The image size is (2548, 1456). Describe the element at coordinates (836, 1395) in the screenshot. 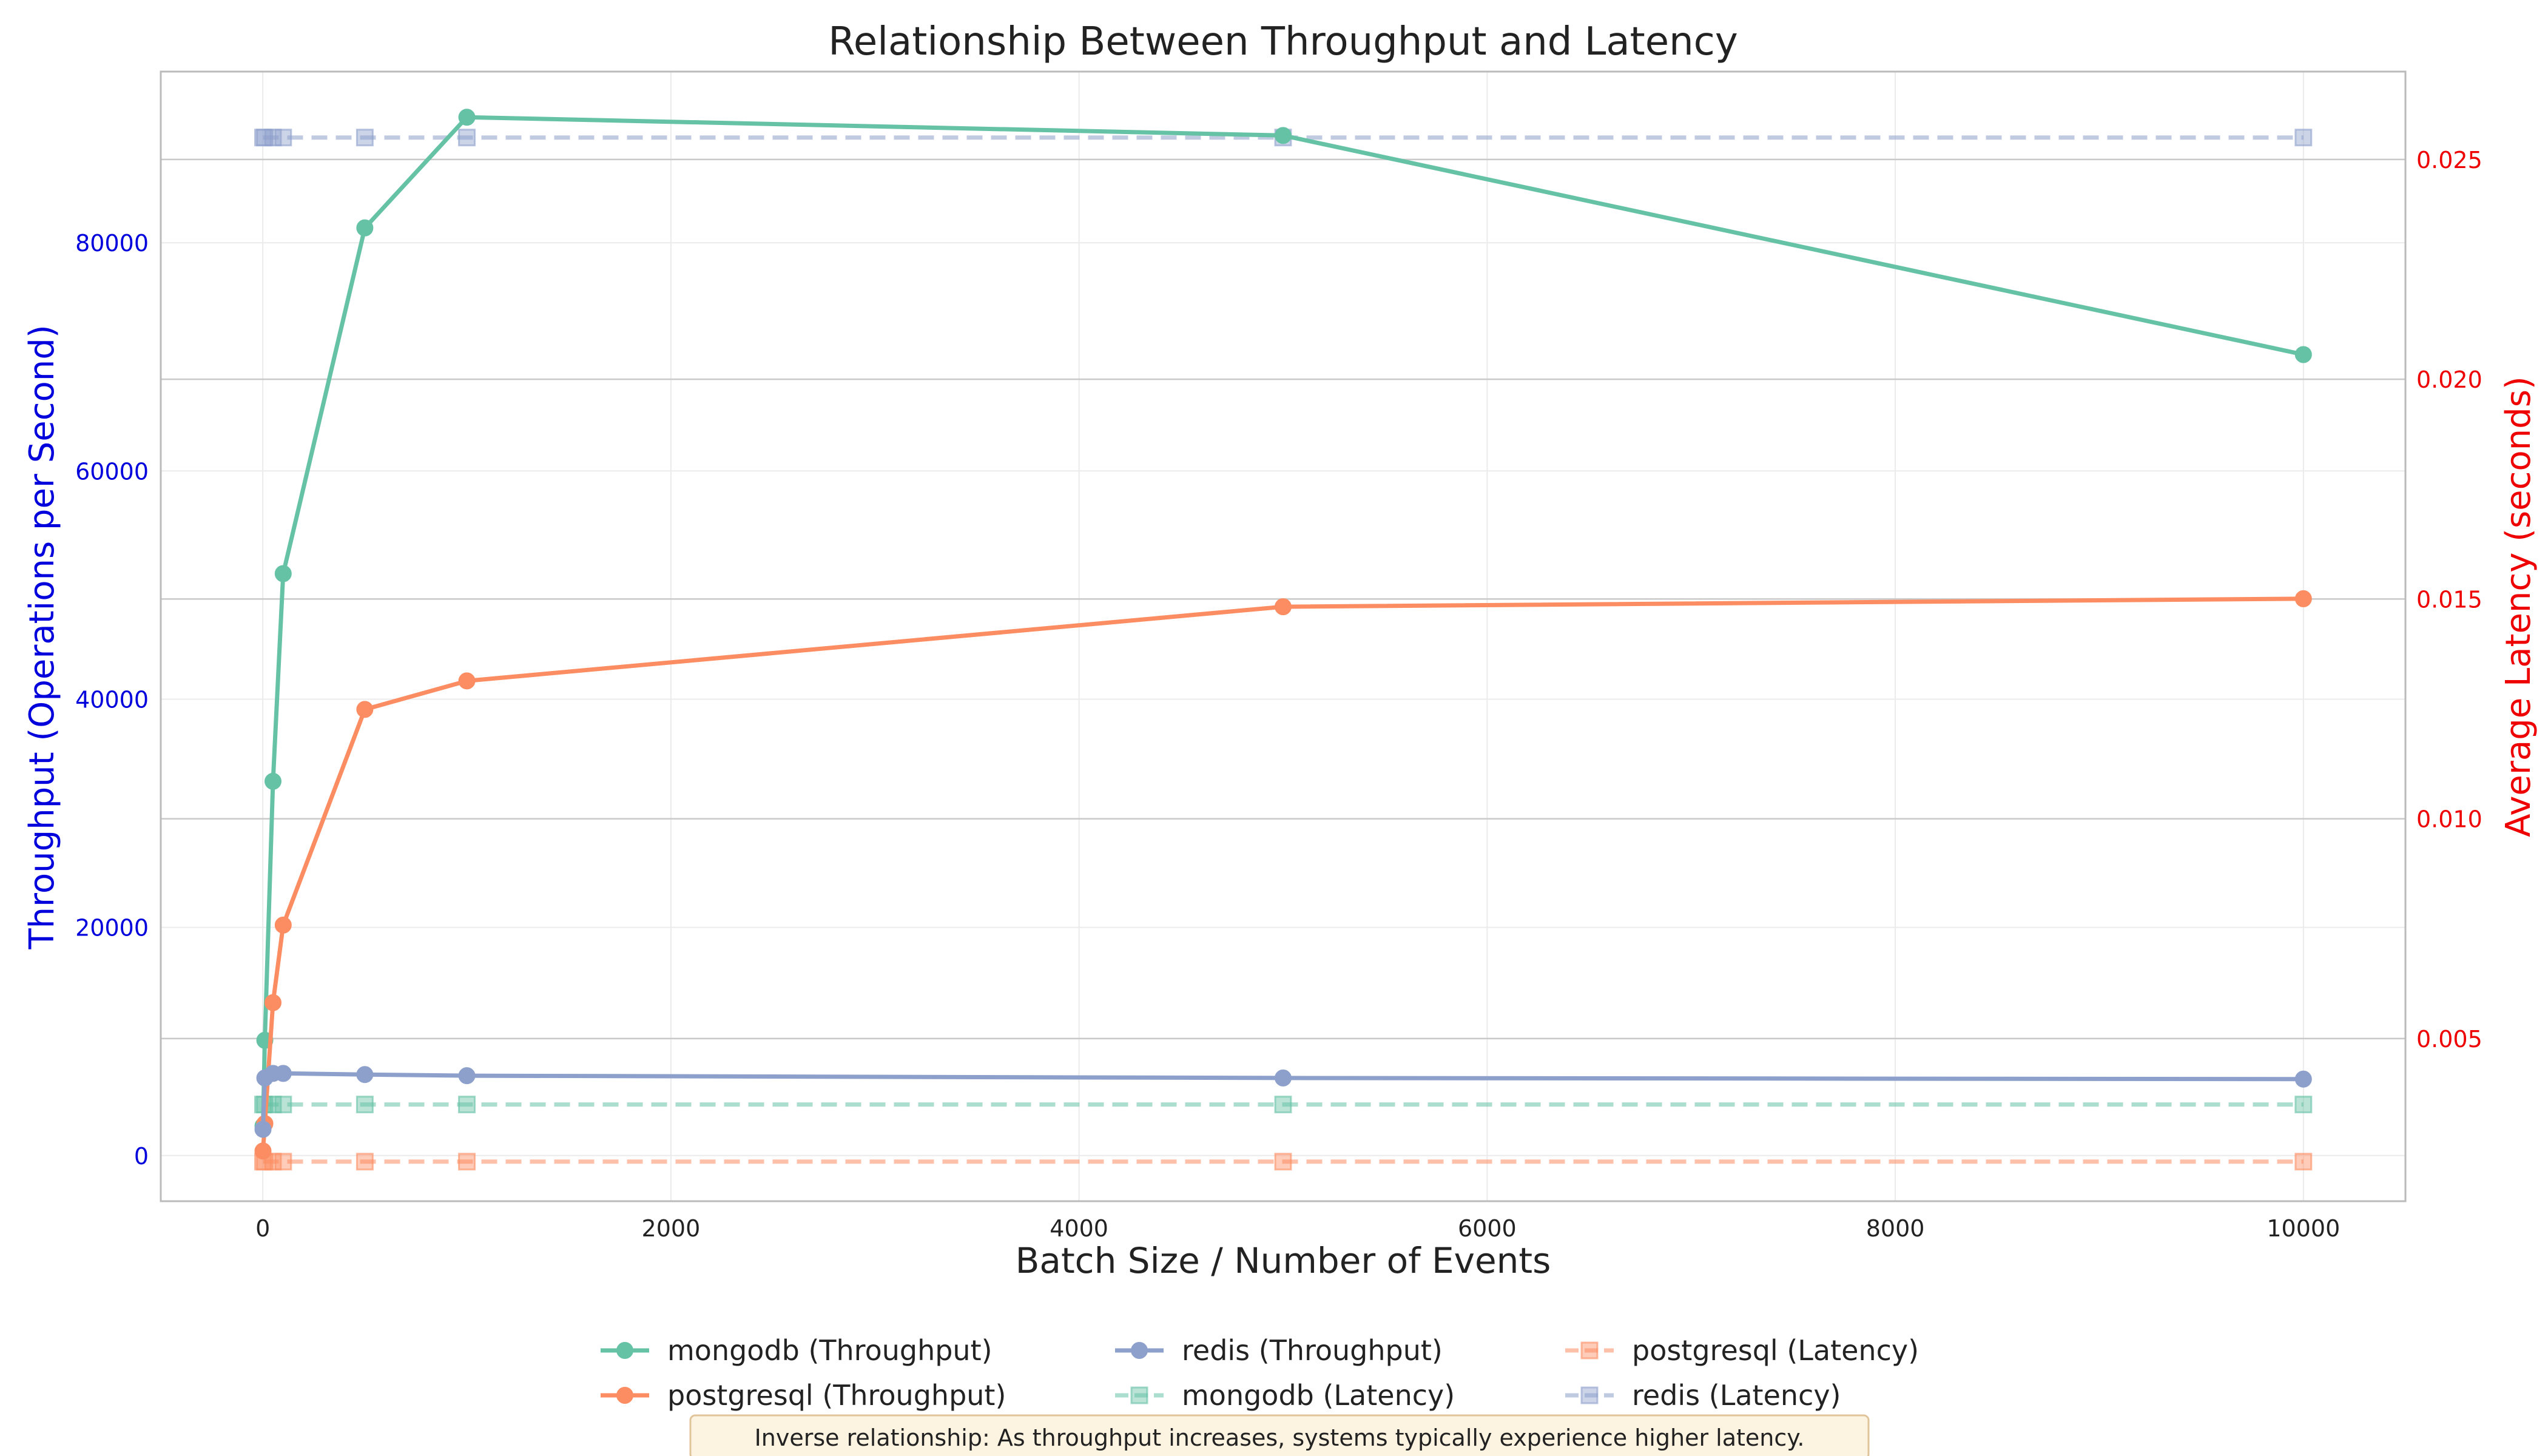

I see `legend-label: postgresql (Throughput)` at that location.